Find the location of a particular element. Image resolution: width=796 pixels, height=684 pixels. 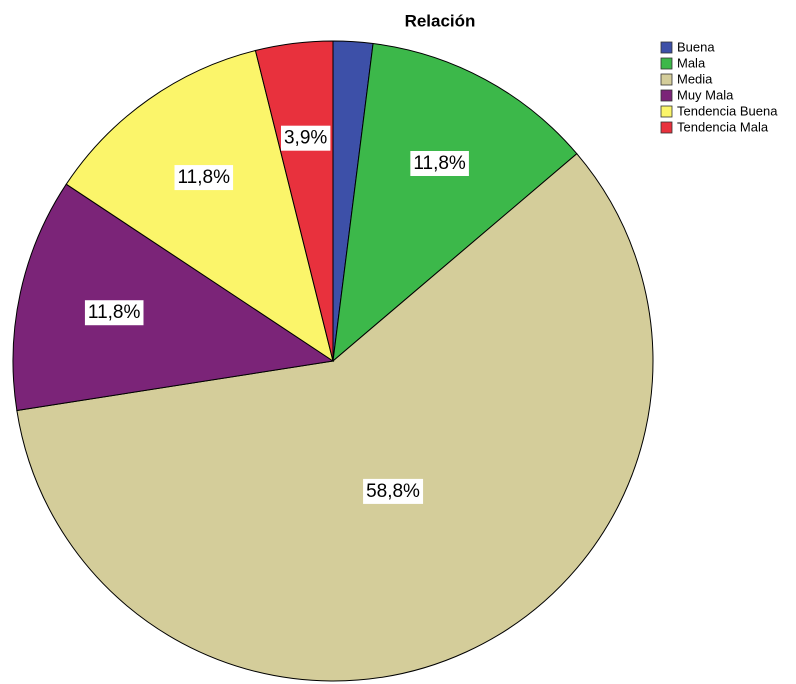

legend-label: Tendencia Mala is located at coordinates (723, 126).